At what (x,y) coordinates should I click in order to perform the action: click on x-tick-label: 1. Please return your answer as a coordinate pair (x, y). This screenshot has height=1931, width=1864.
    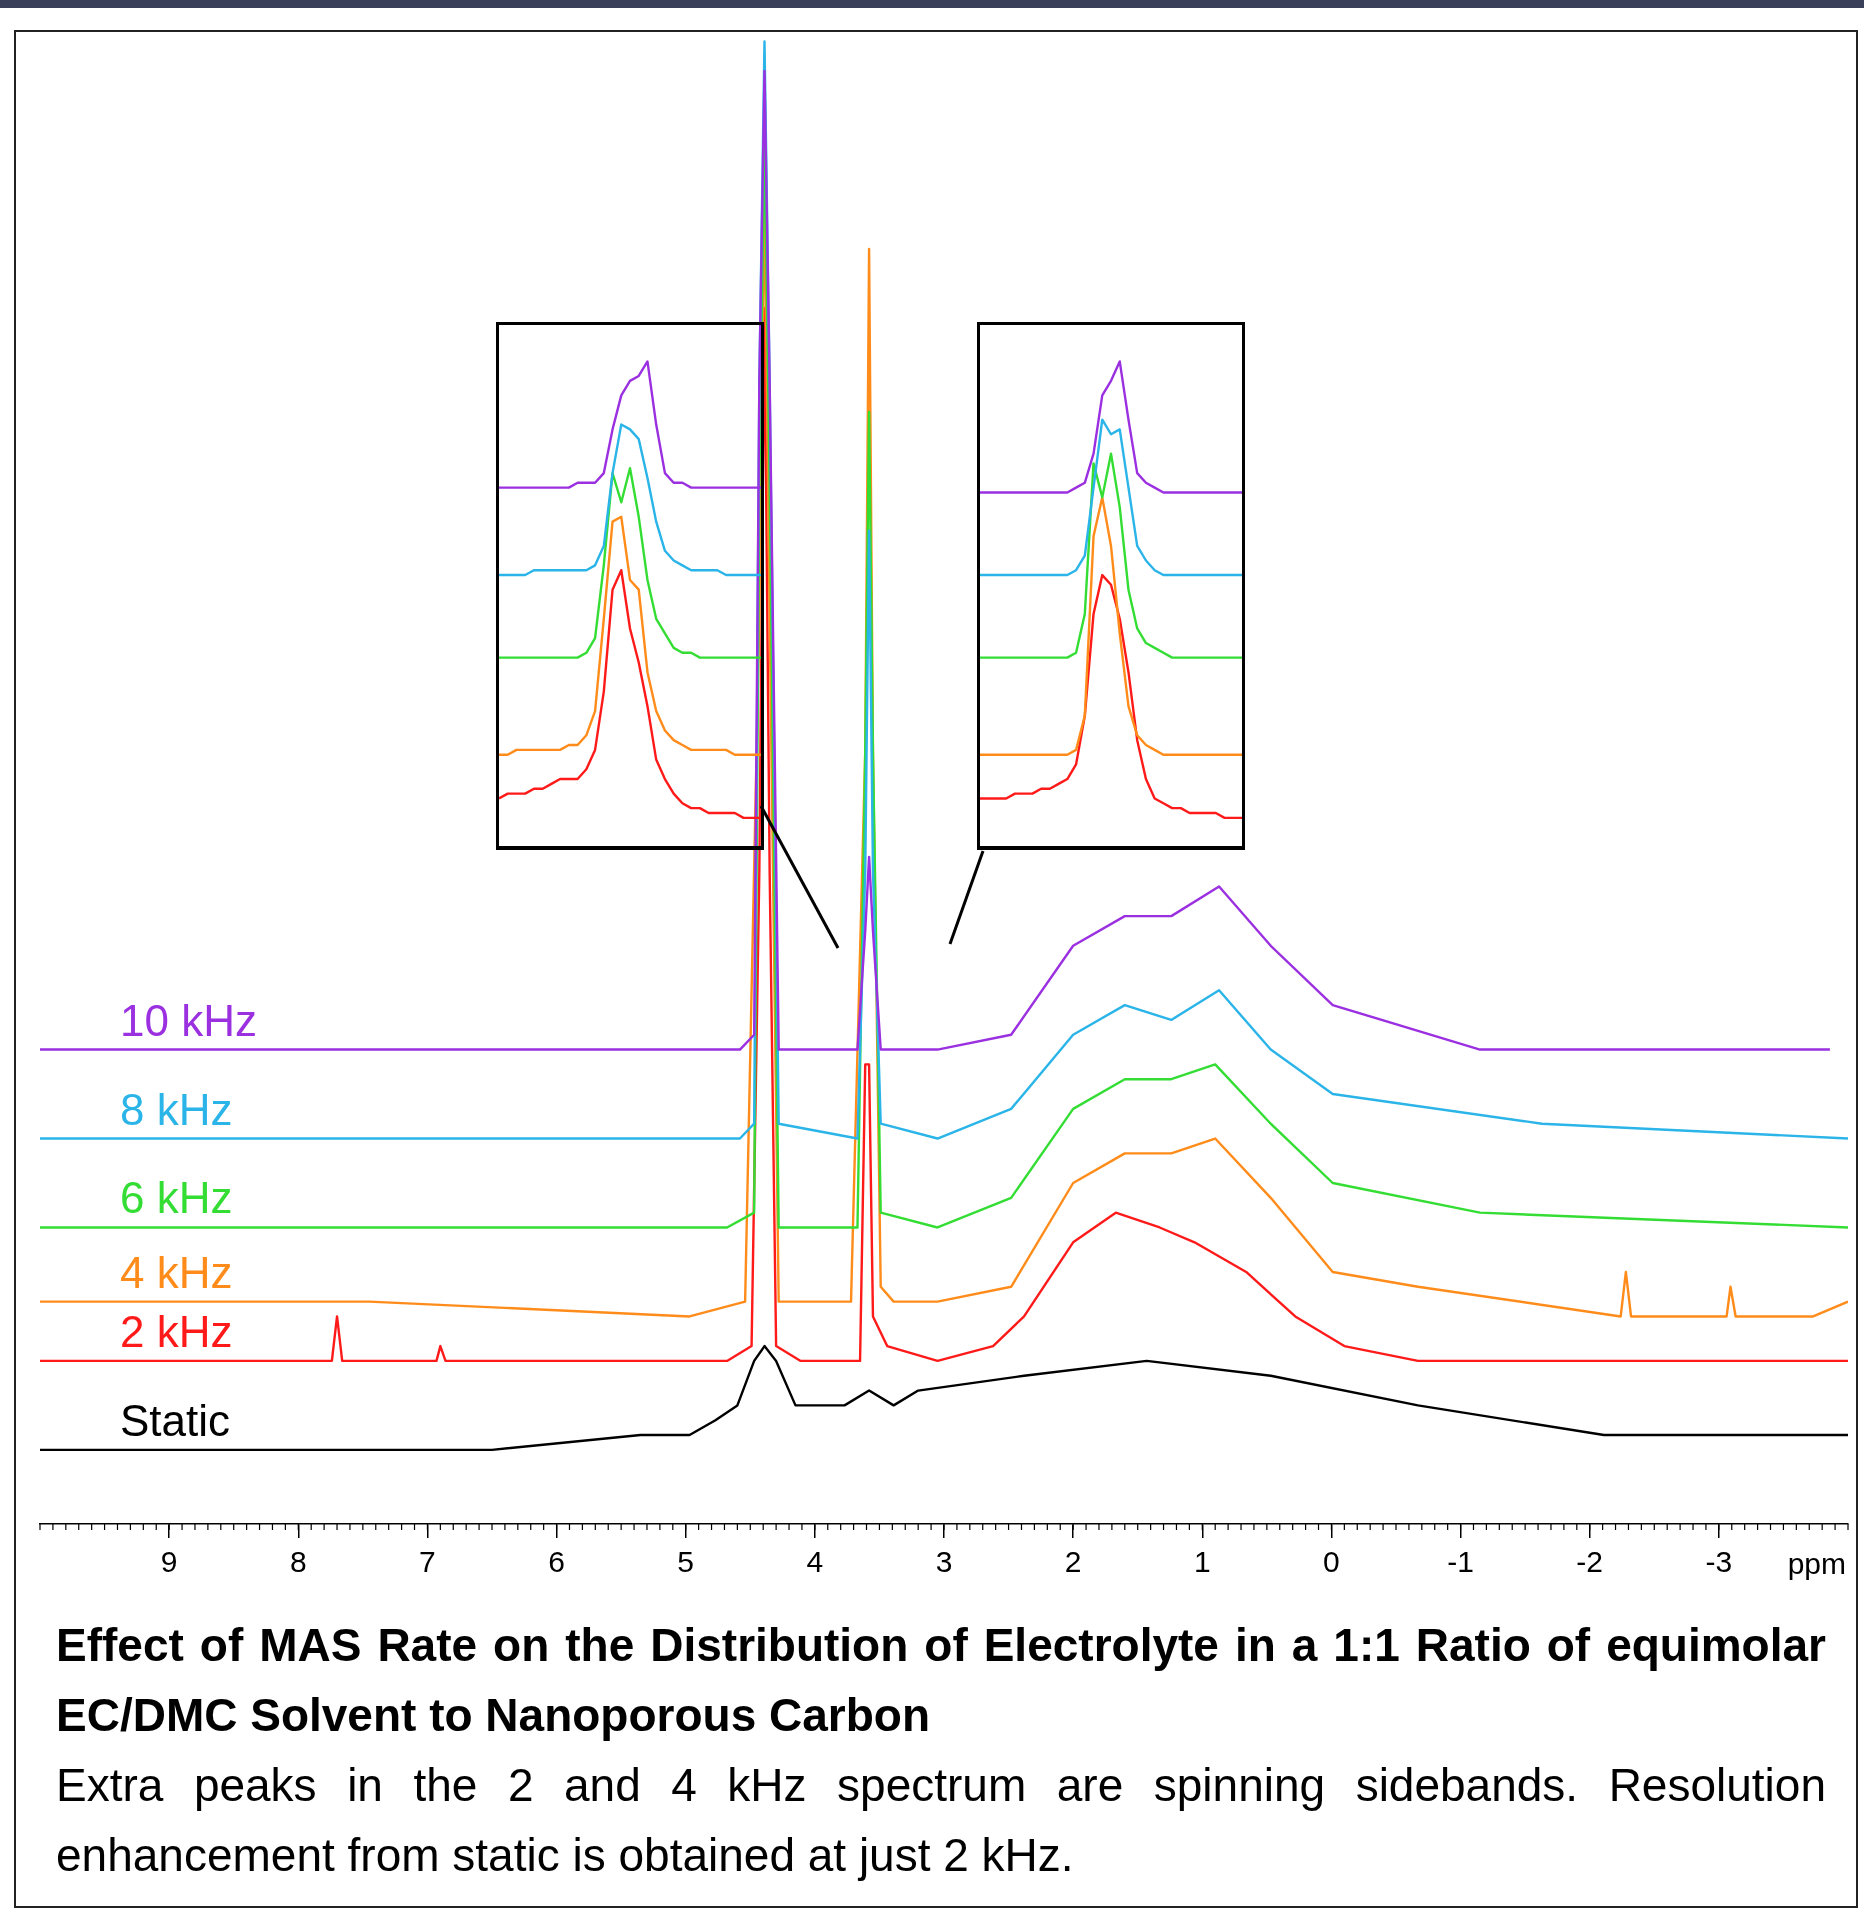
    Looking at the image, I should click on (1202, 1562).